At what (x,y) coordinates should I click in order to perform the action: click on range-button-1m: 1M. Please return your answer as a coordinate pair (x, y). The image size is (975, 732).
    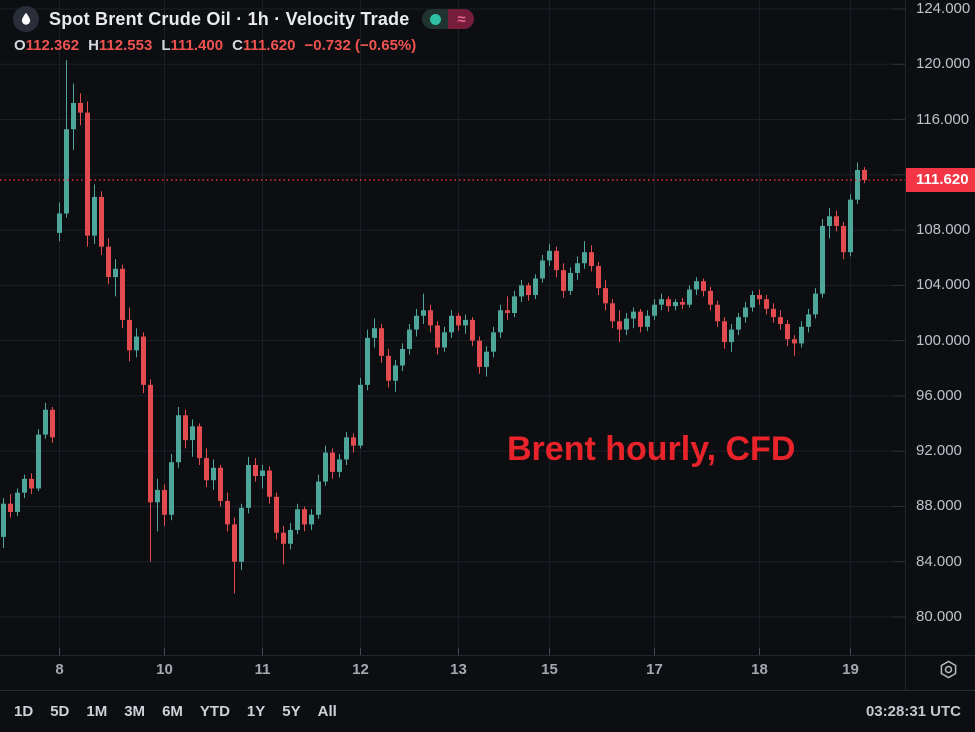
    Looking at the image, I should click on (97, 711).